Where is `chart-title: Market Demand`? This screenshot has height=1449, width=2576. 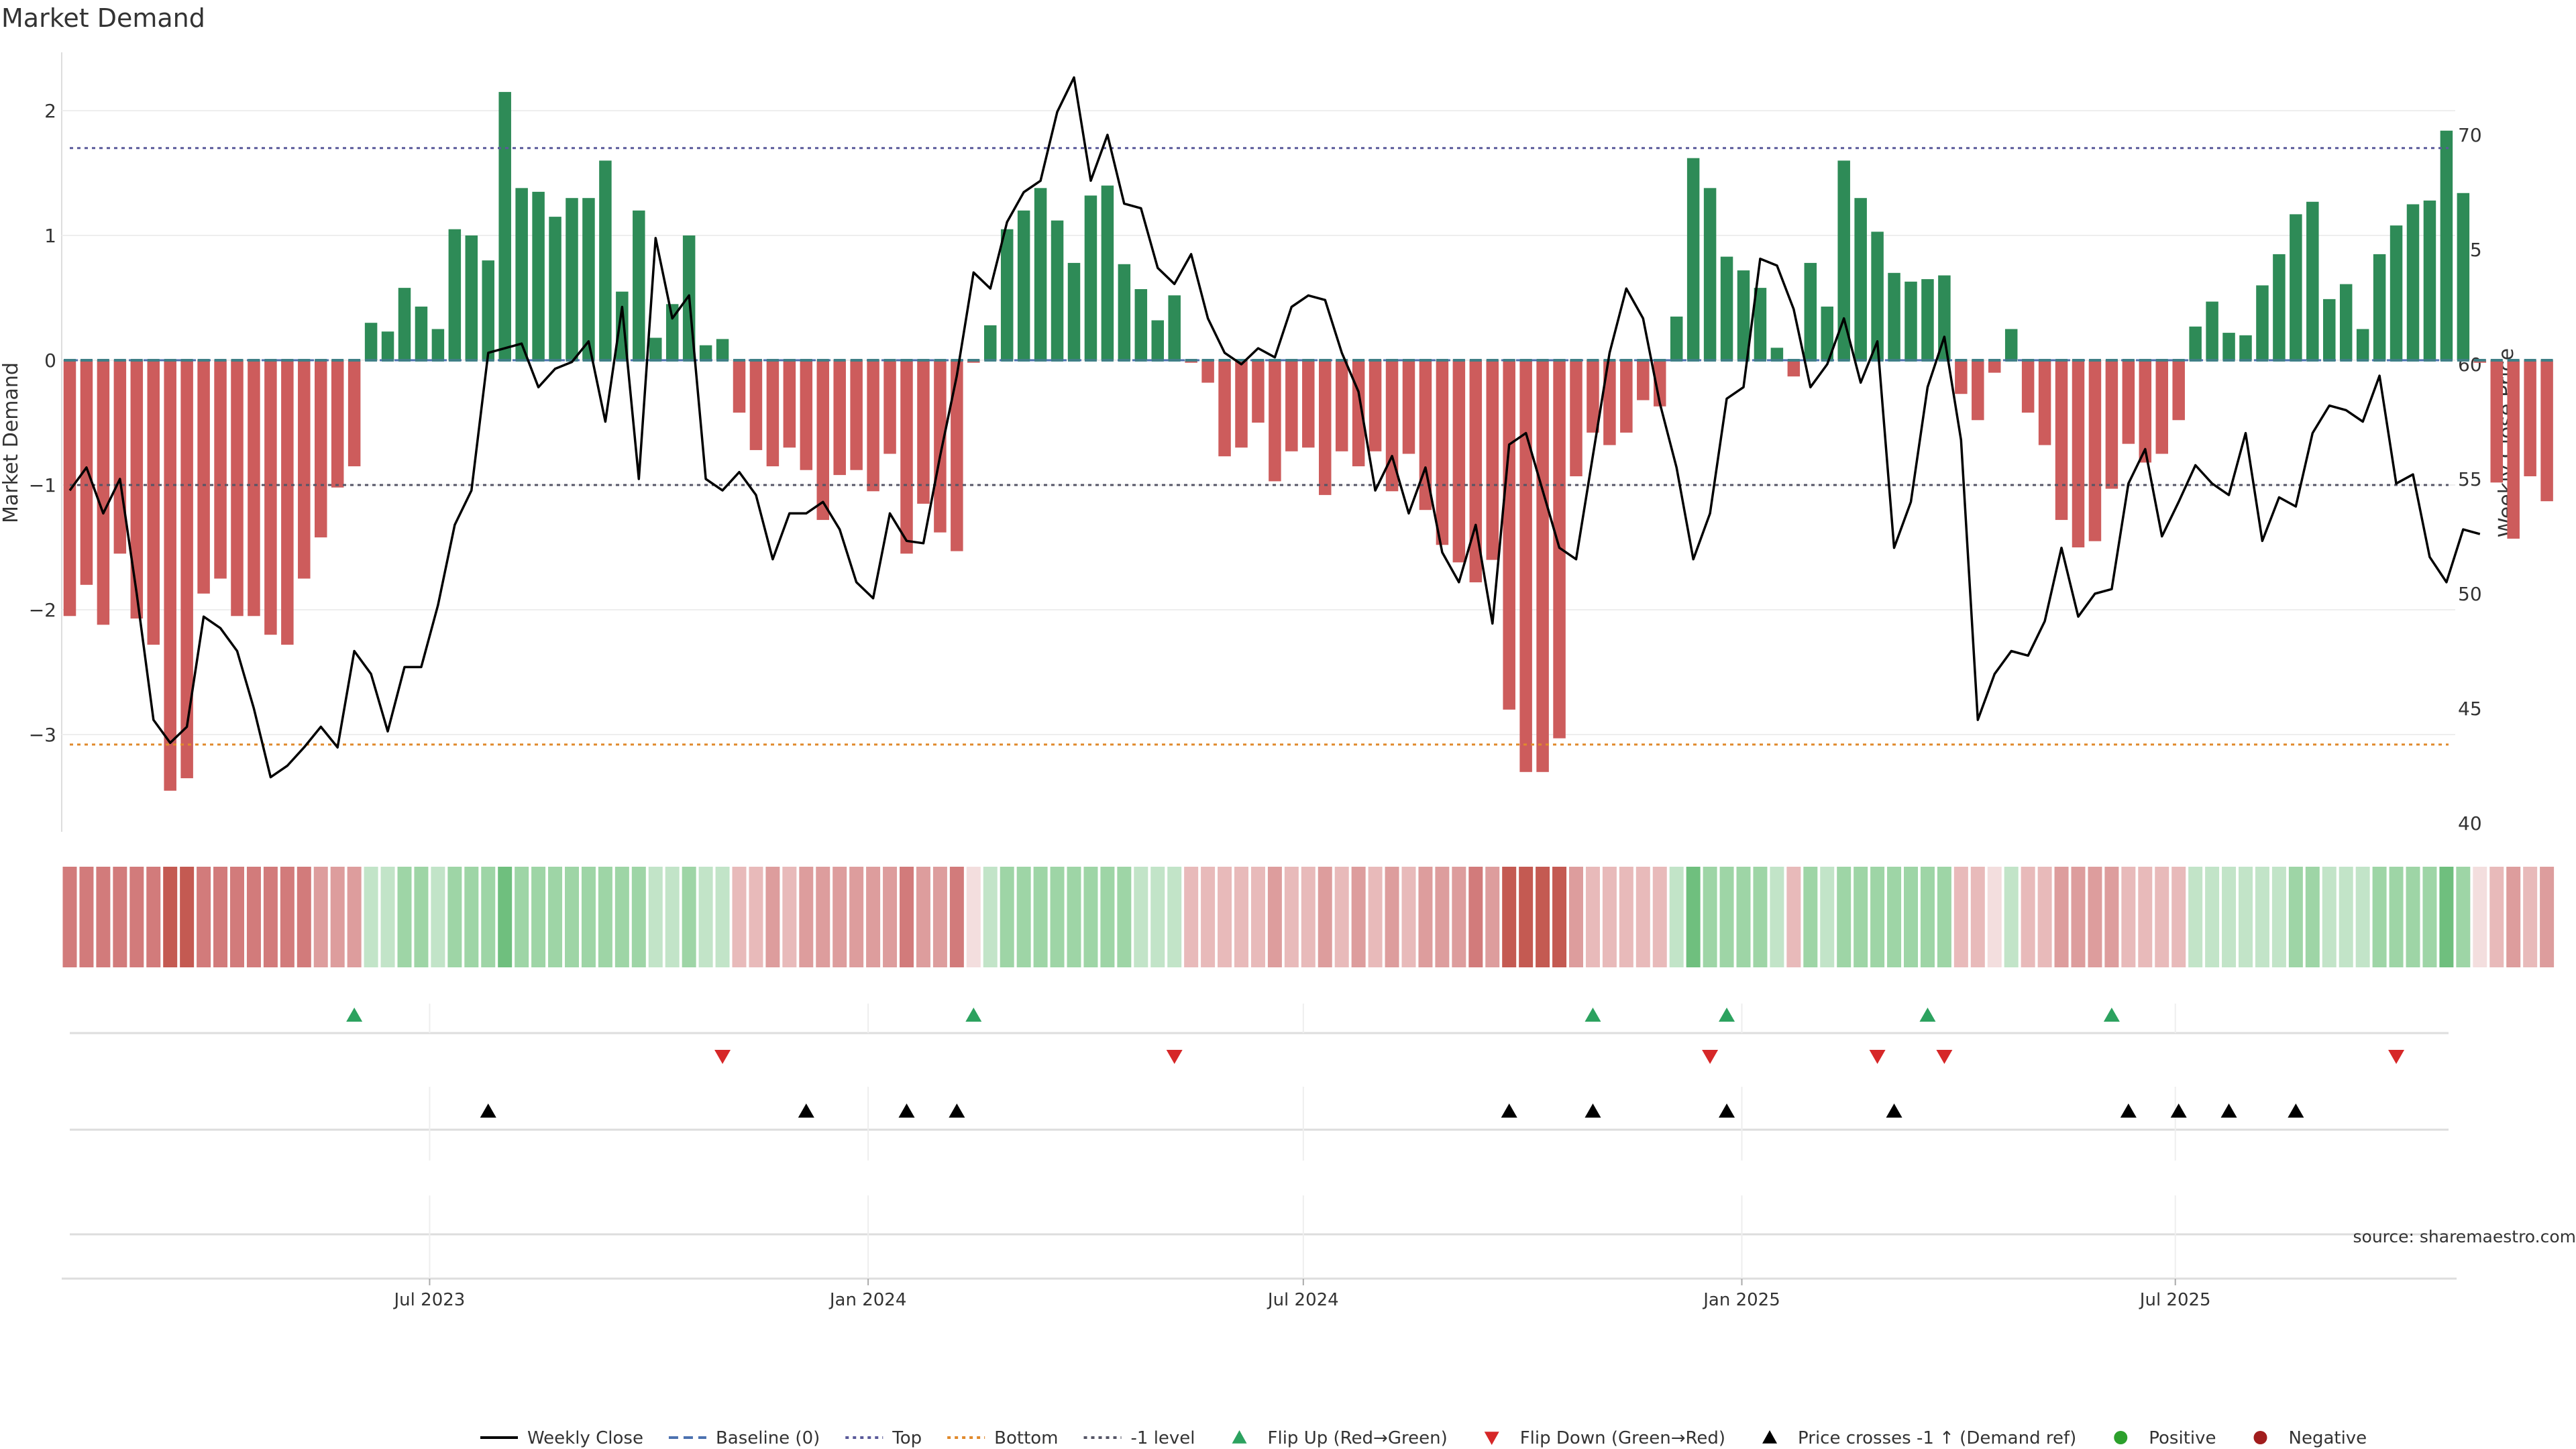
chart-title: Market Demand is located at coordinates (103, 18).